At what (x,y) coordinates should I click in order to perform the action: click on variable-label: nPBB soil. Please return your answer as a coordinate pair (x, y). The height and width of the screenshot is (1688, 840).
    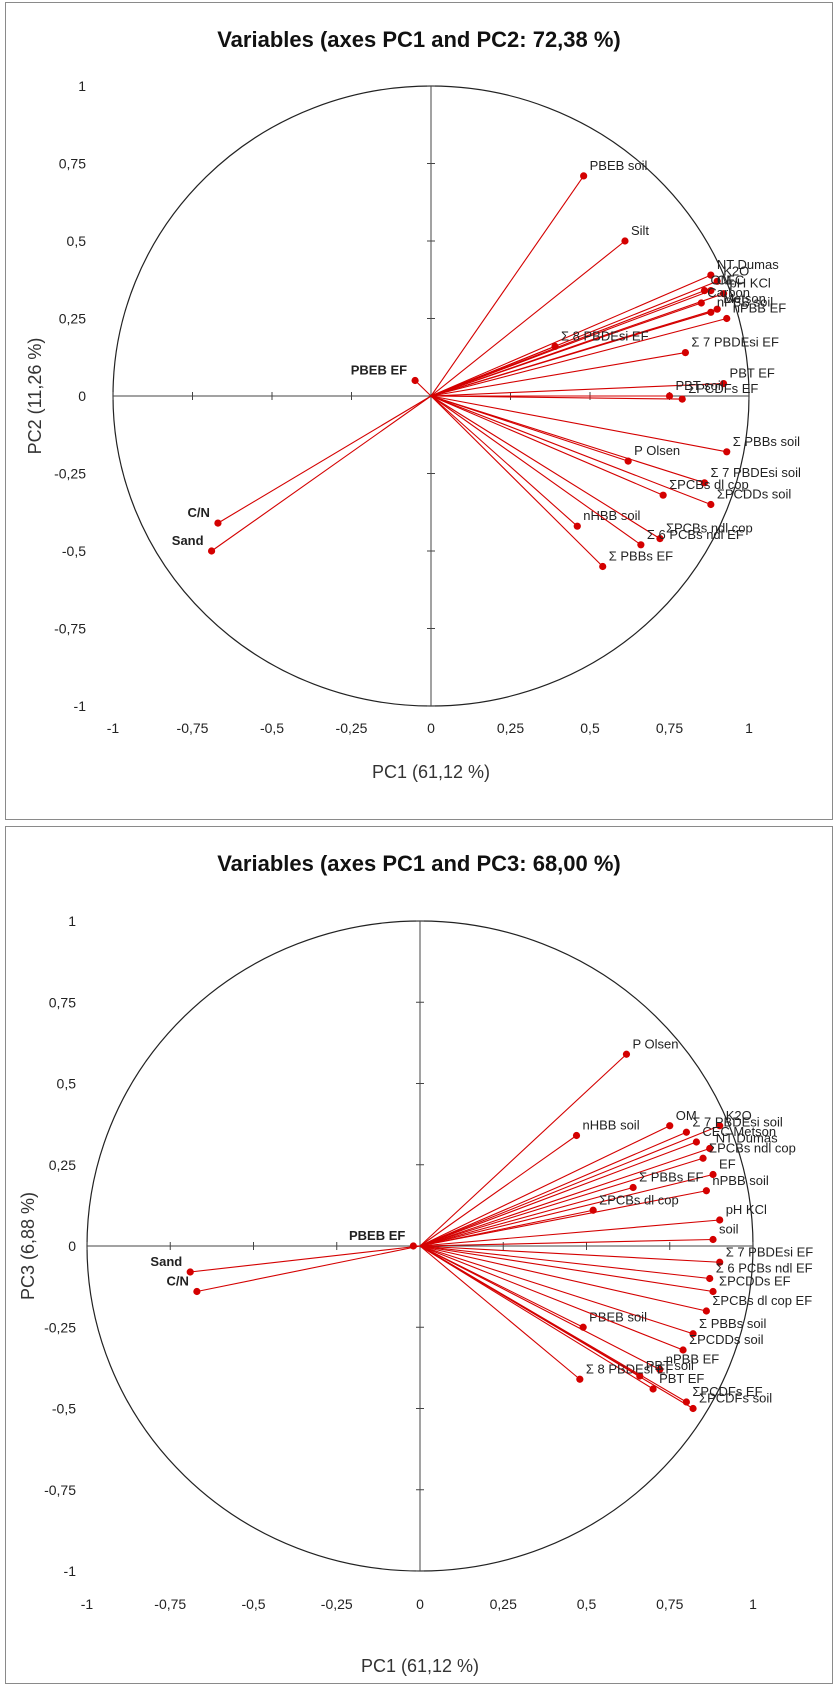
    Looking at the image, I should click on (740, 1180).